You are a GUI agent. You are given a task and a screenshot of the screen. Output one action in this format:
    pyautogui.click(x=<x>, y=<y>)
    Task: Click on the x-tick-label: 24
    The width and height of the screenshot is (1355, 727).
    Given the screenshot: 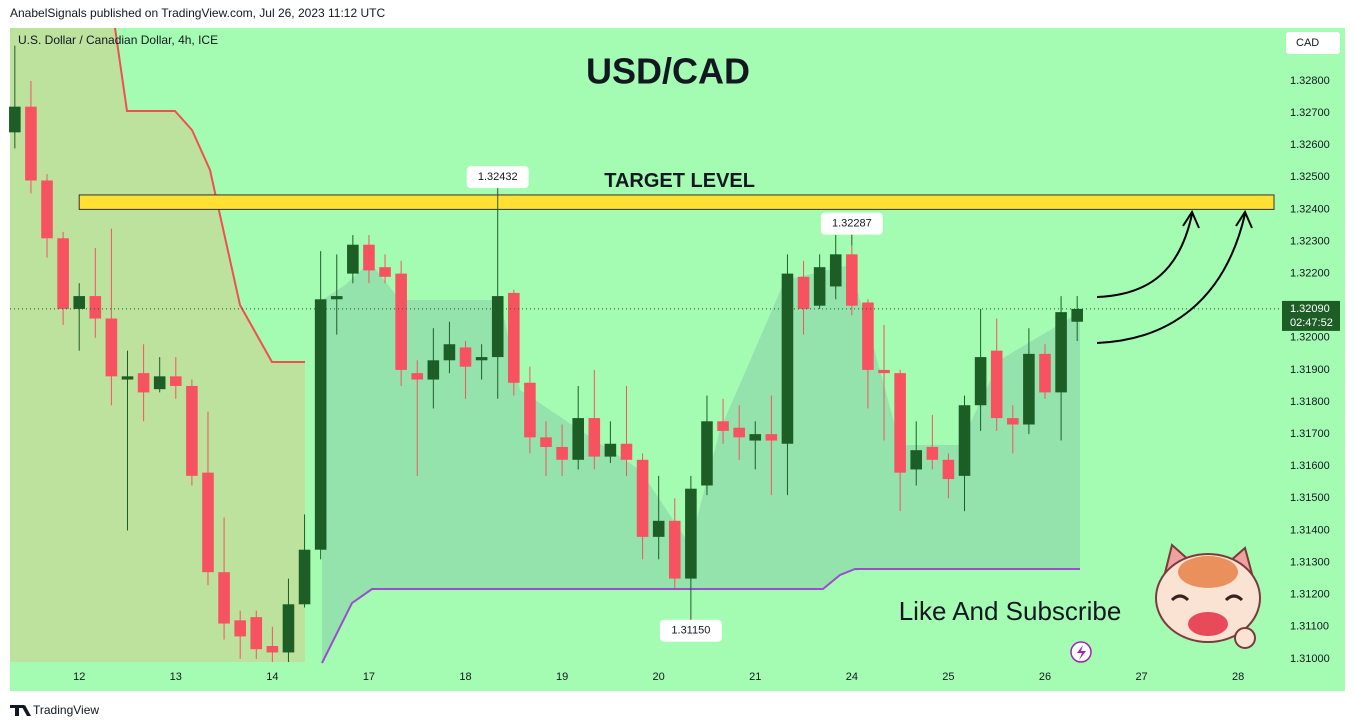 What is the action you would take?
    pyautogui.click(x=852, y=677)
    